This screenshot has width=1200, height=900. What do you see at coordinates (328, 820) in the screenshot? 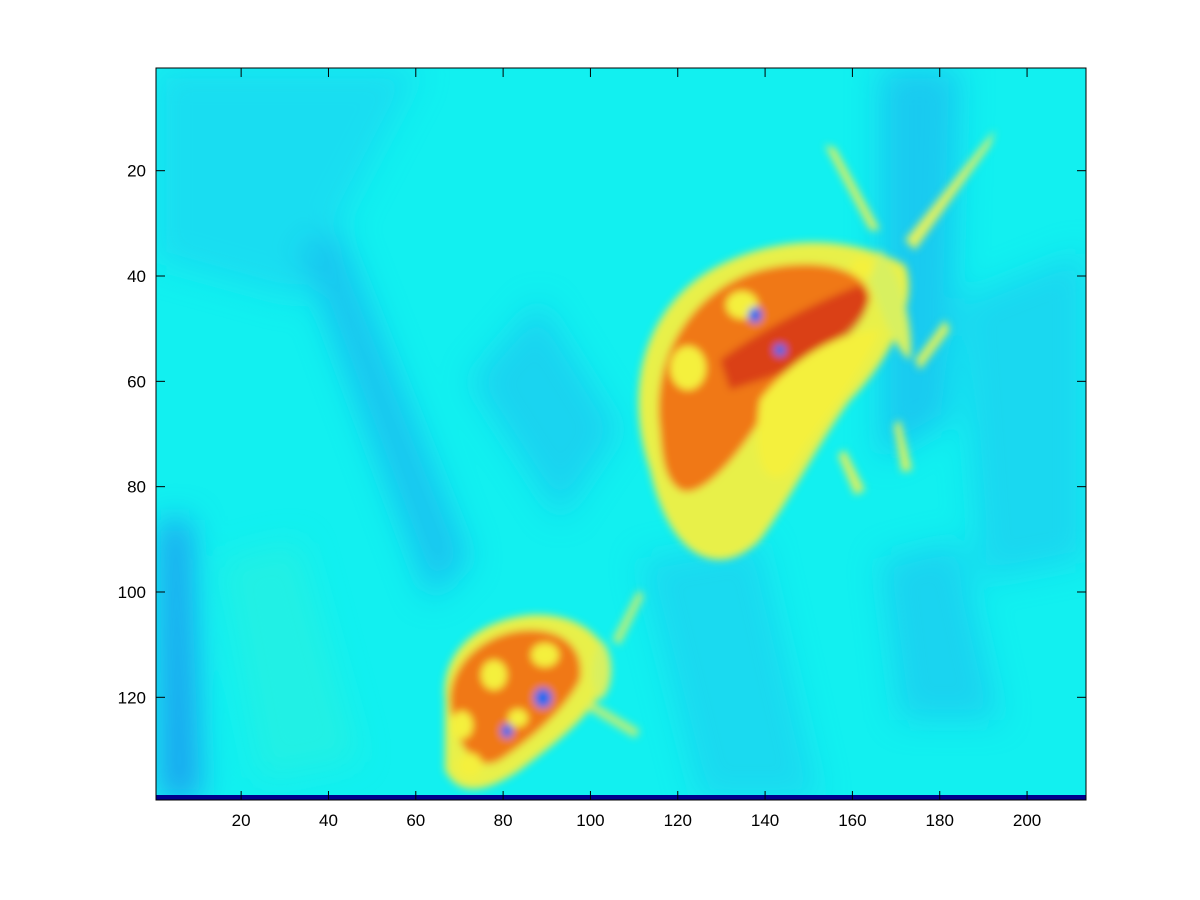
I see `x-tick-label: 40` at bounding box center [328, 820].